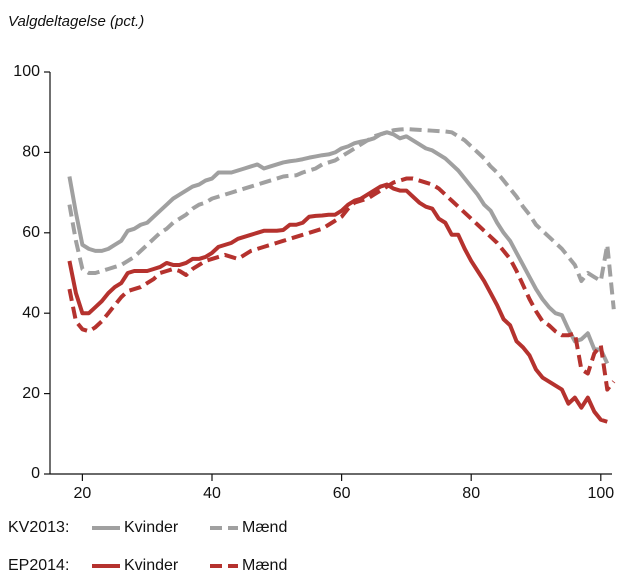 The height and width of the screenshot is (578, 620). What do you see at coordinates (35, 473) in the screenshot?
I see `y-tick-label: 0` at bounding box center [35, 473].